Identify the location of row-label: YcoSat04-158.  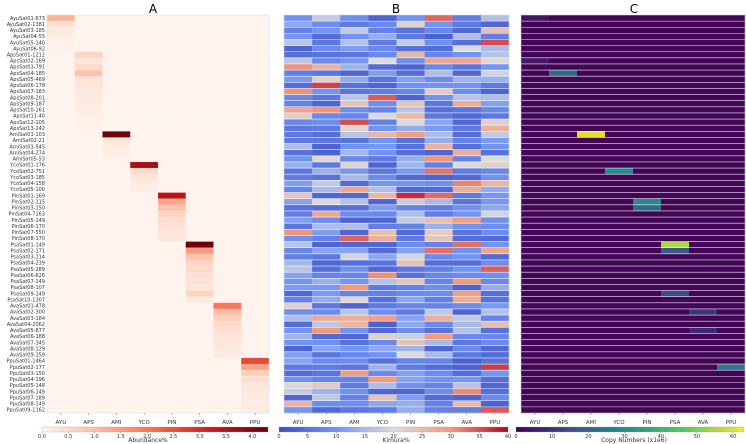
(27, 184).